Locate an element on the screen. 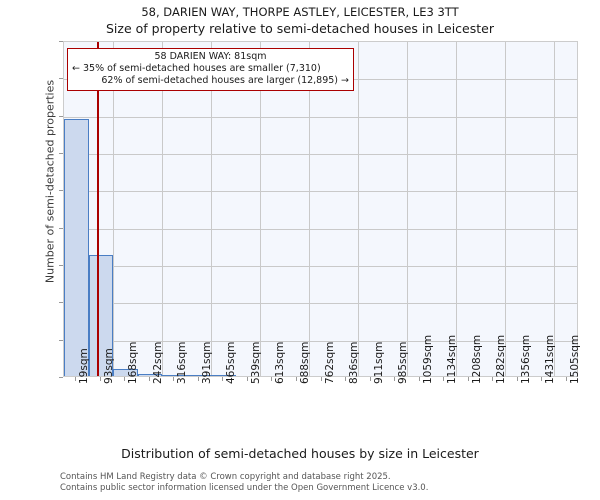  x-tick-label: 1134sqm is located at coordinates (452, 359).